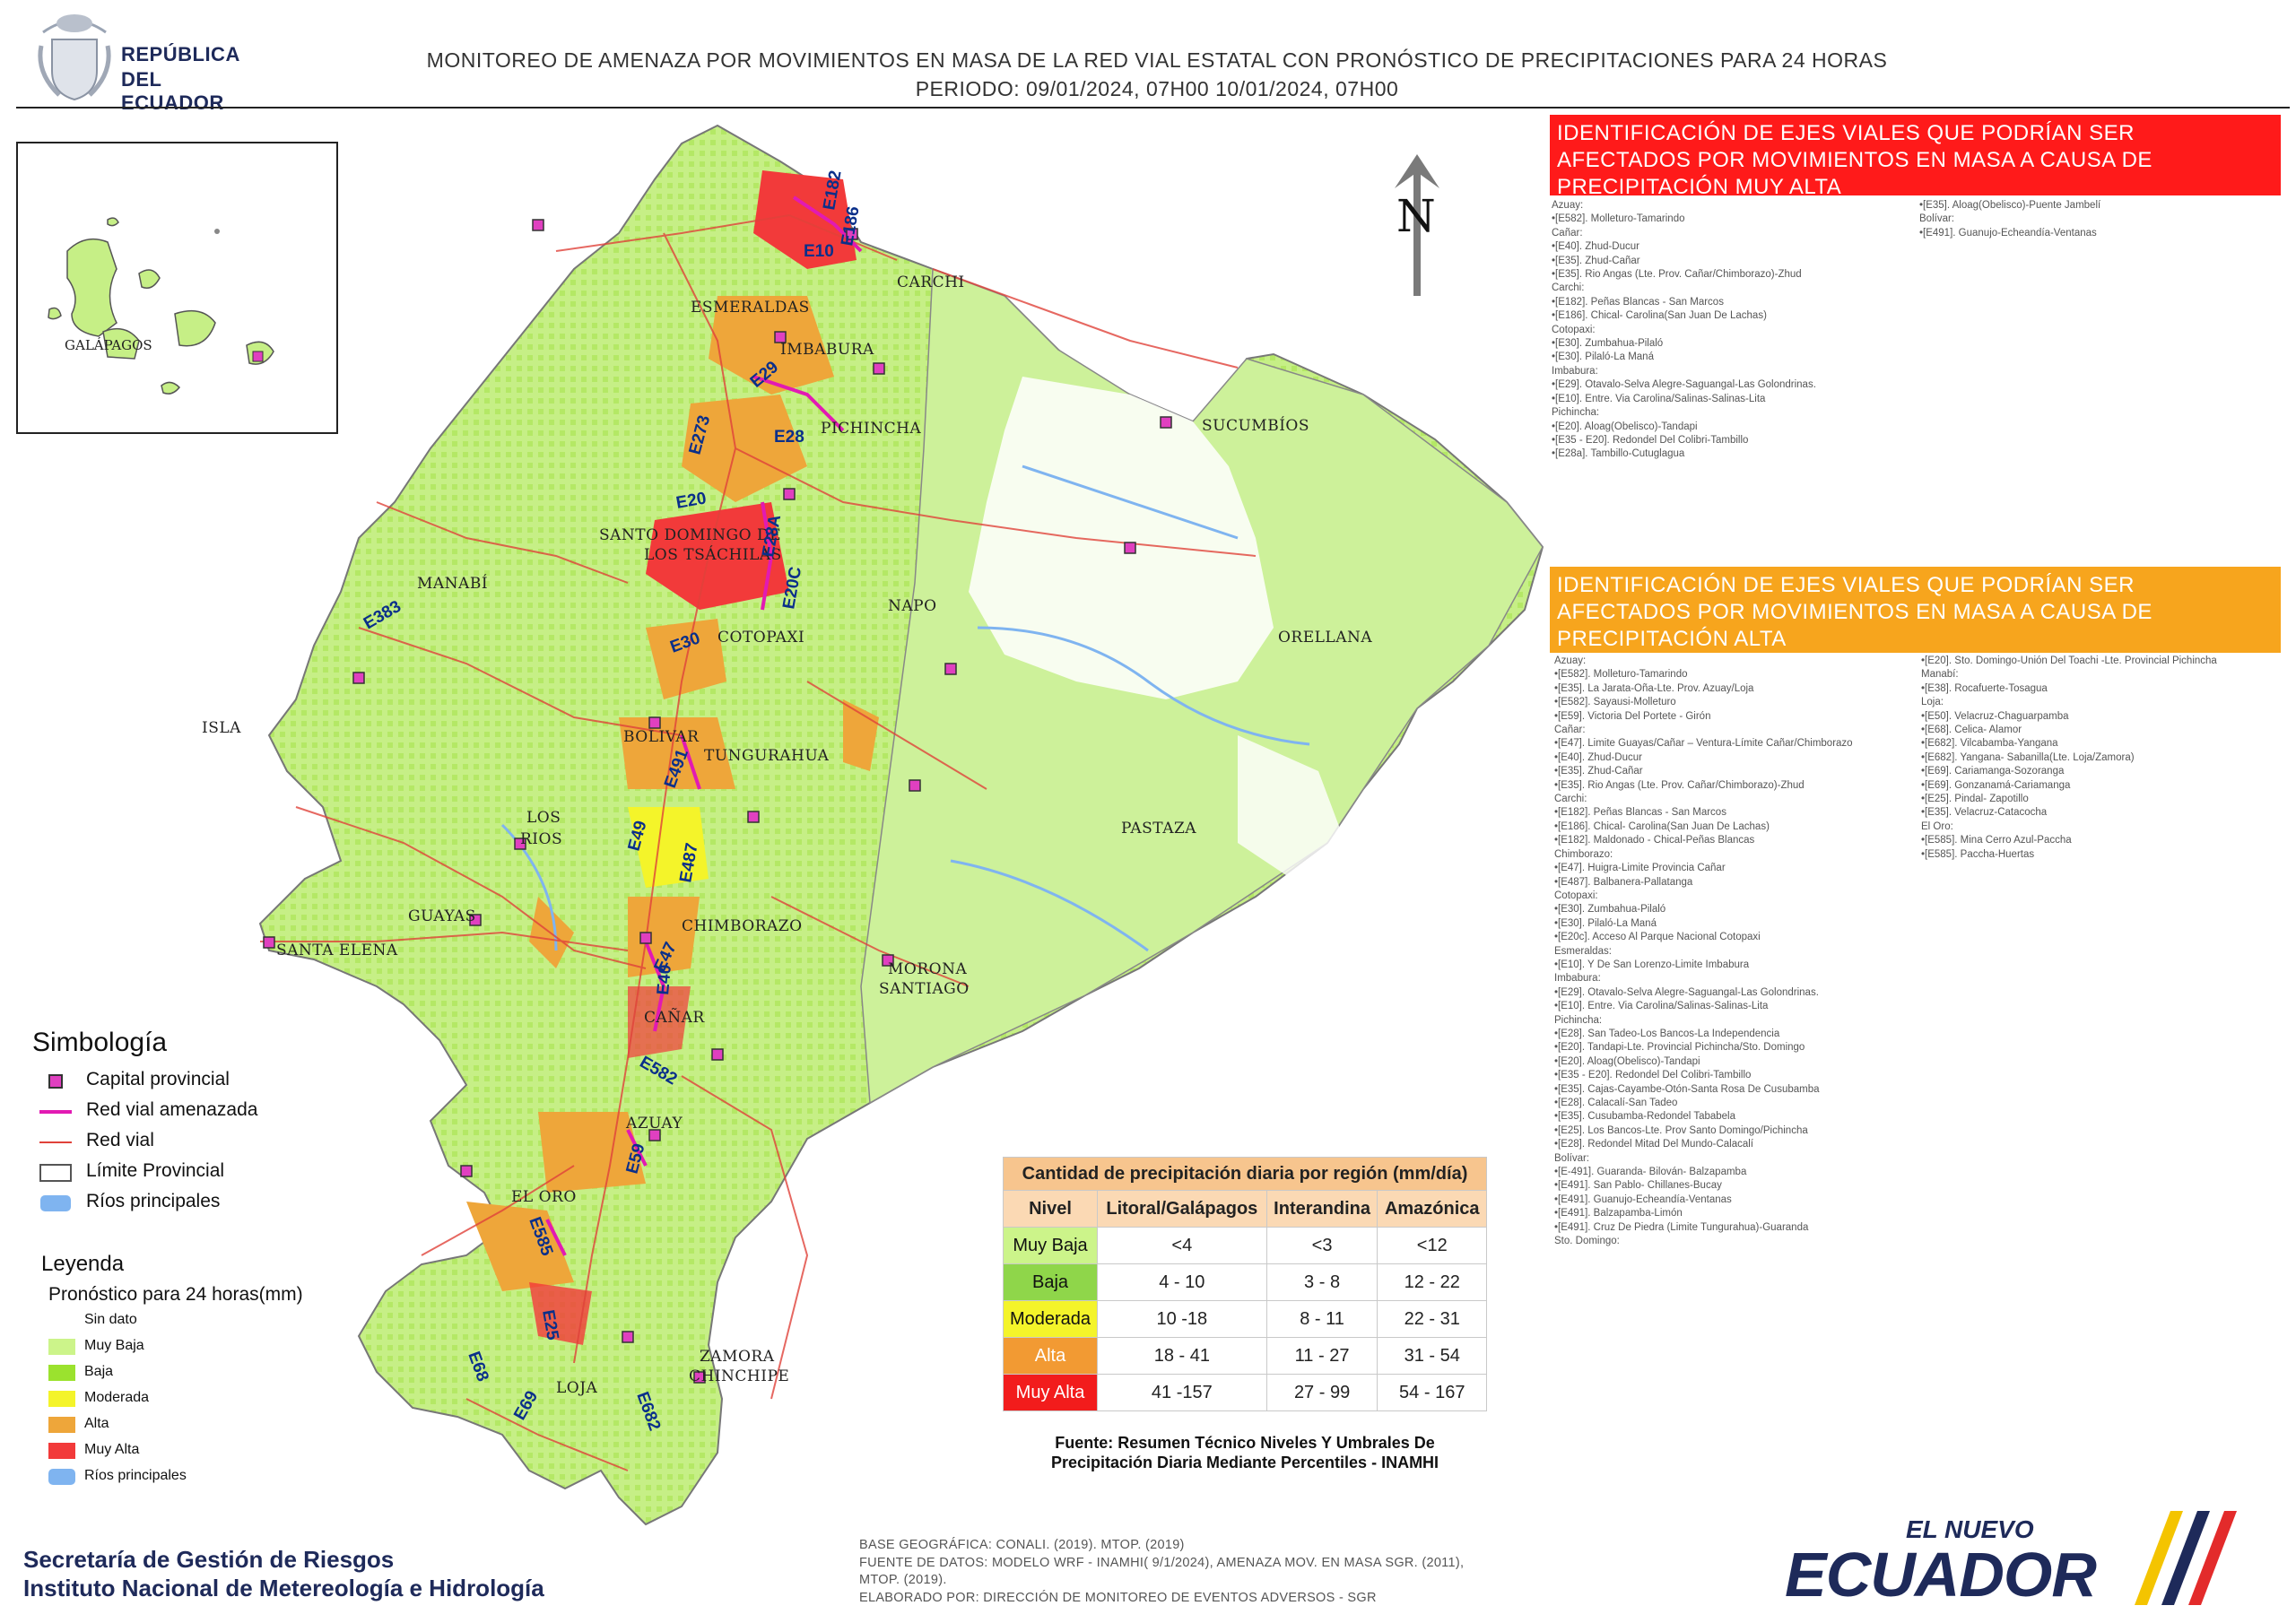 The width and height of the screenshot is (2296, 1623). I want to click on table-row: Alta 18 - 41 11 - 27 31 - 54, so click(1244, 1356).